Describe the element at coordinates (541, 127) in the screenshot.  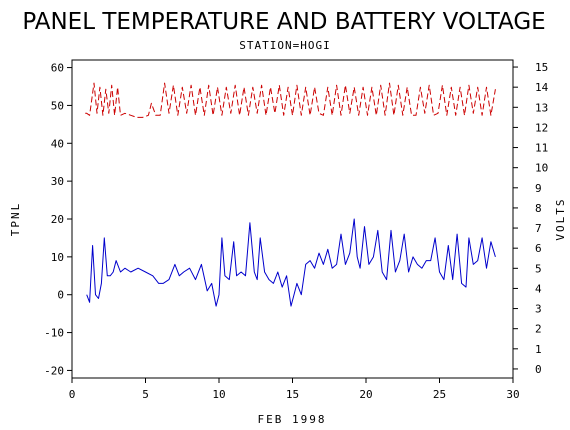
I see `y-right-tick-label: 12` at that location.